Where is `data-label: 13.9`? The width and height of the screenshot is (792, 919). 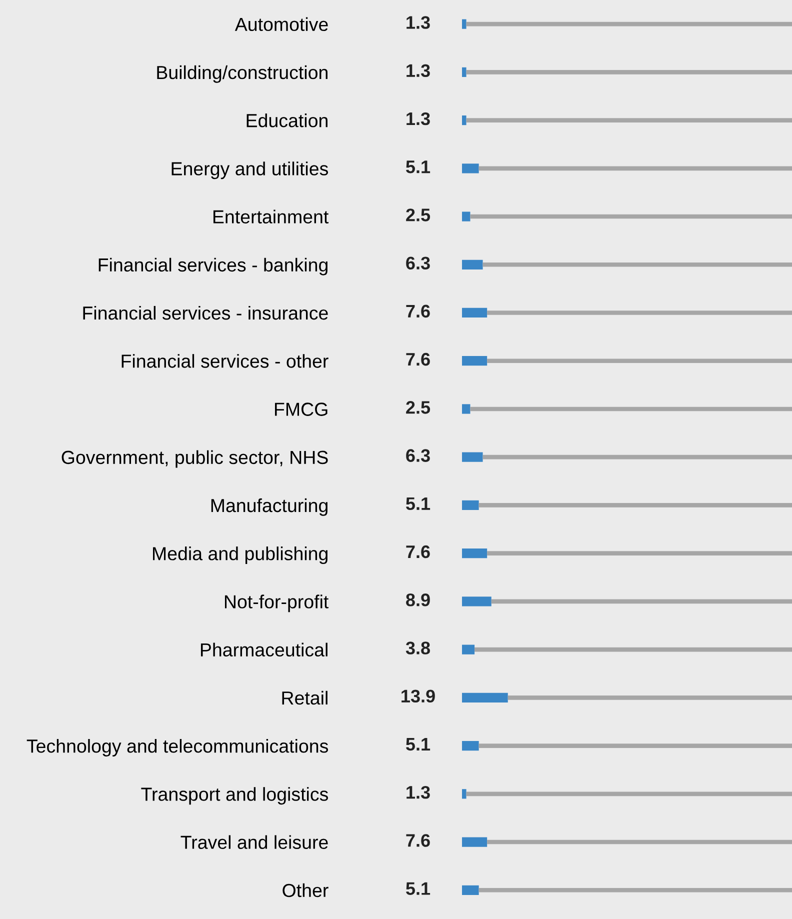 data-label: 13.9 is located at coordinates (418, 696).